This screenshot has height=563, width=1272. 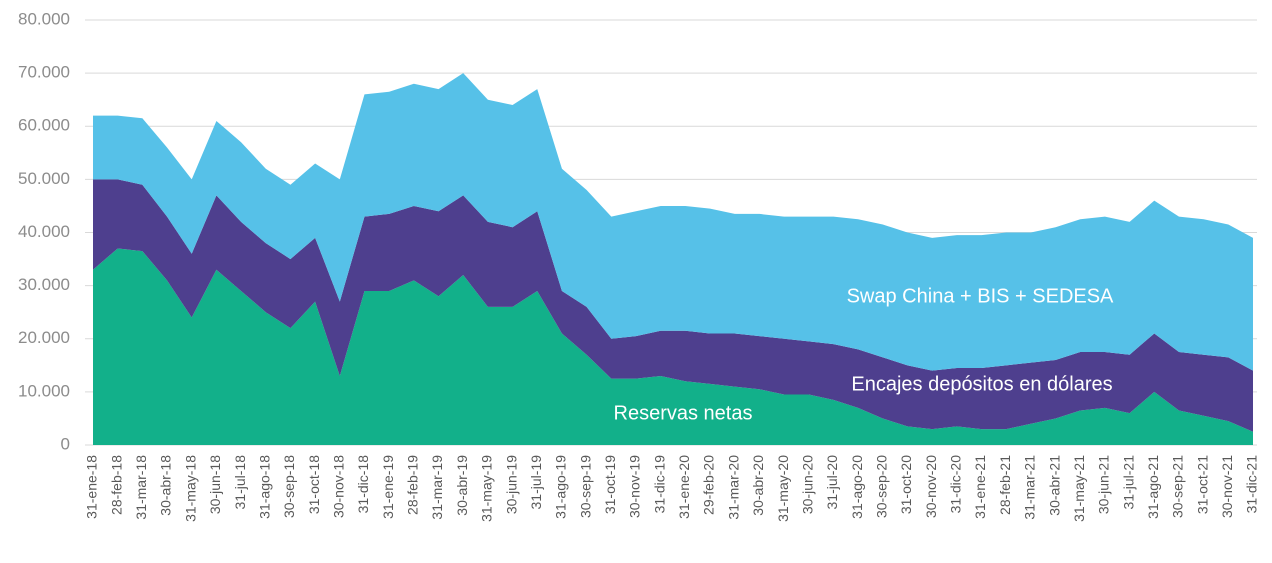 I want to click on x-tick-label: 29-feb-20, so click(x=709, y=485).